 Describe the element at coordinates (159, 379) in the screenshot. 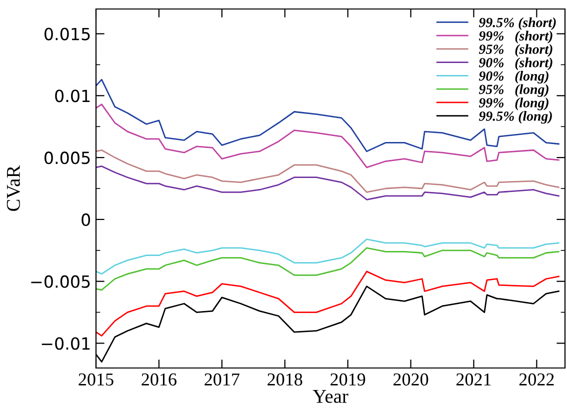

I see `x-tick-label: 2016` at that location.